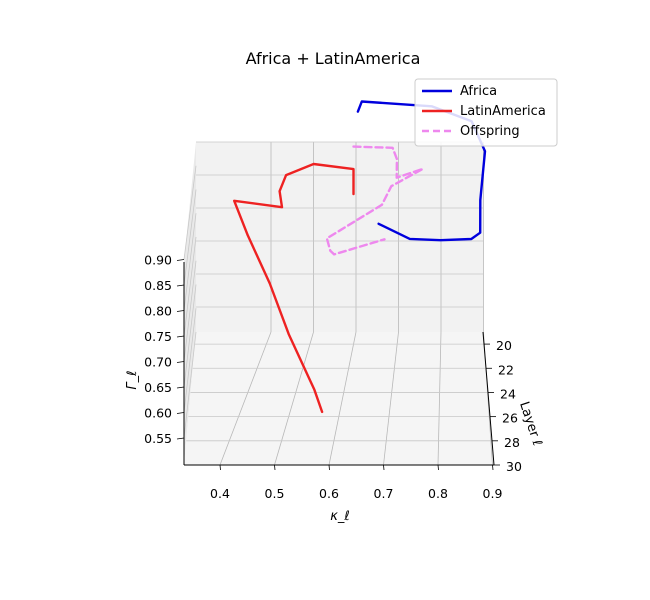  I want to click on legend-label-latinamerica: LatinAmerica, so click(503, 111).